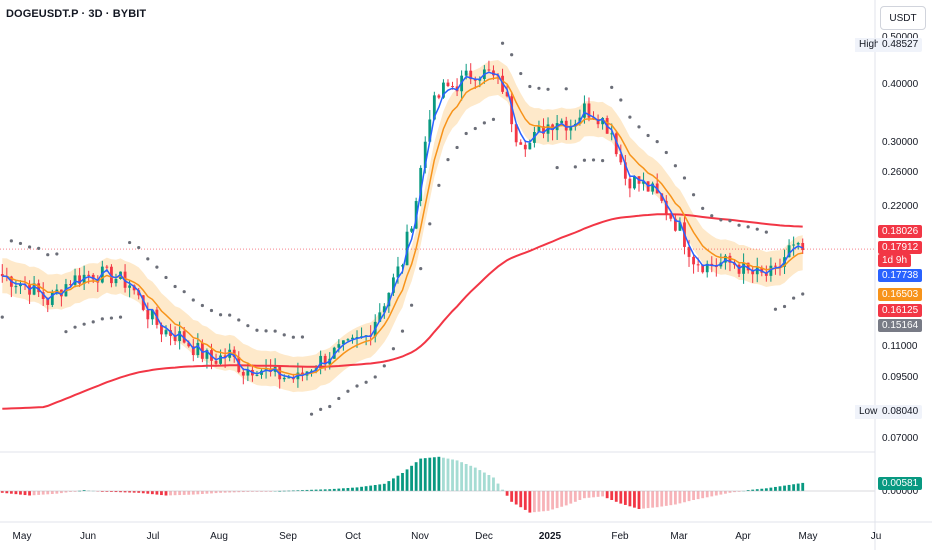  Describe the element at coordinates (219, 536) in the screenshot. I see `time-label: Aug` at that location.